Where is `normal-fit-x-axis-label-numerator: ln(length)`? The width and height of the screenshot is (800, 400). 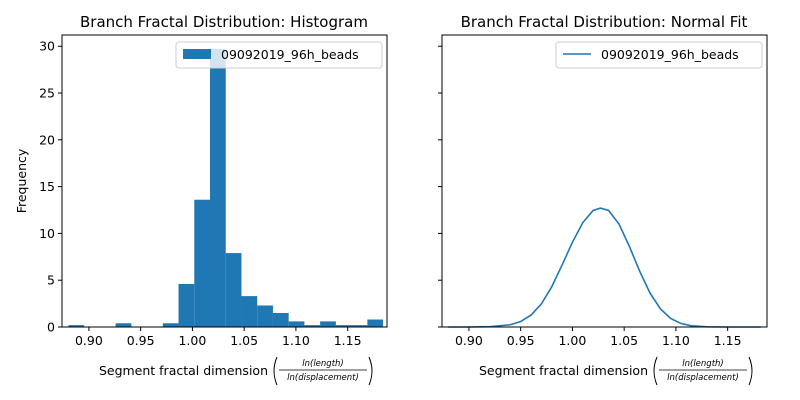 normal-fit-x-axis-label-numerator: ln(length) is located at coordinates (702, 364).